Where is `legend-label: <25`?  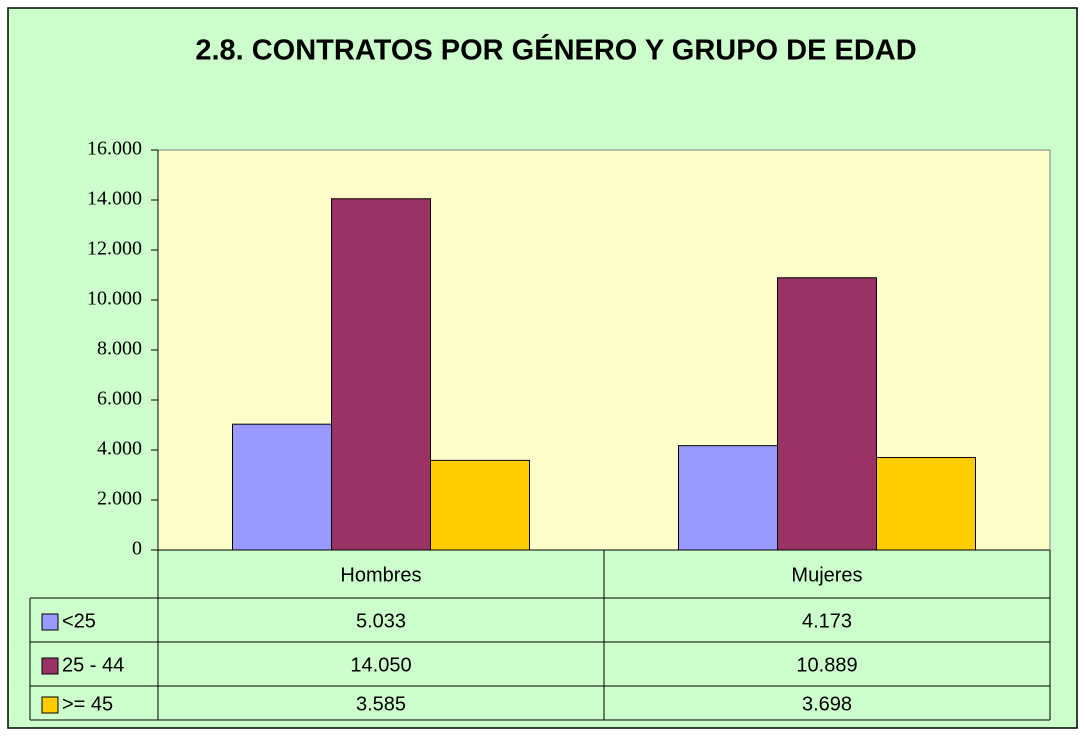
legend-label: <25 is located at coordinates (79, 621).